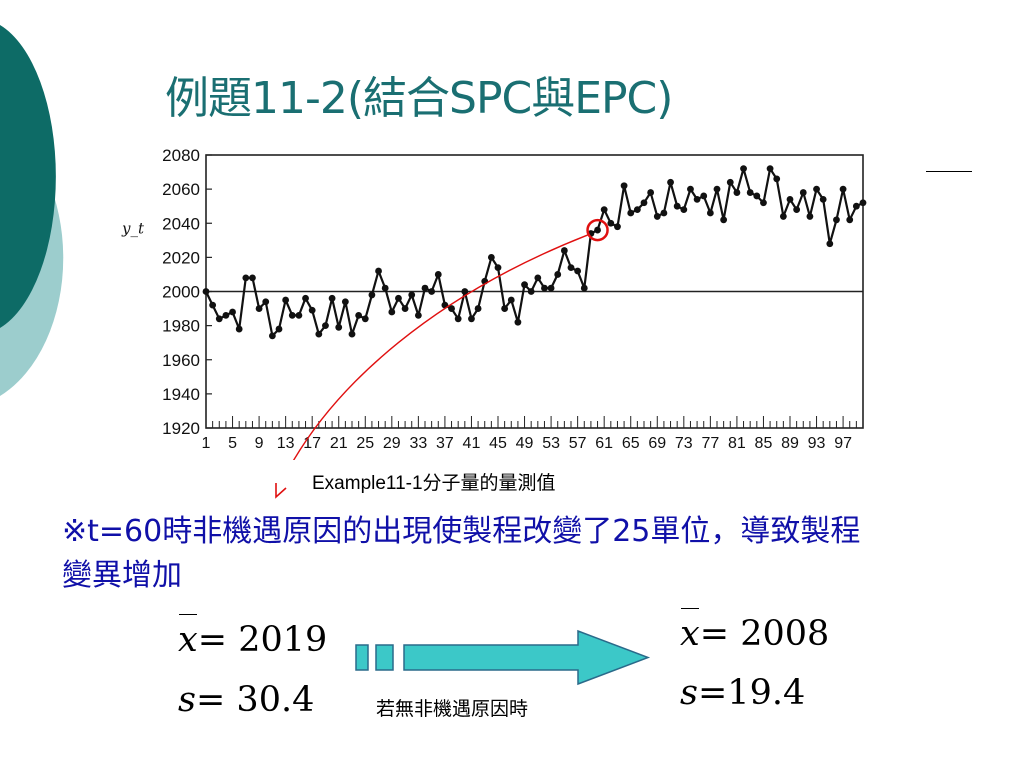 The width and height of the screenshot is (1024, 768). I want to click on y-tick-label: 1980, so click(181, 326).